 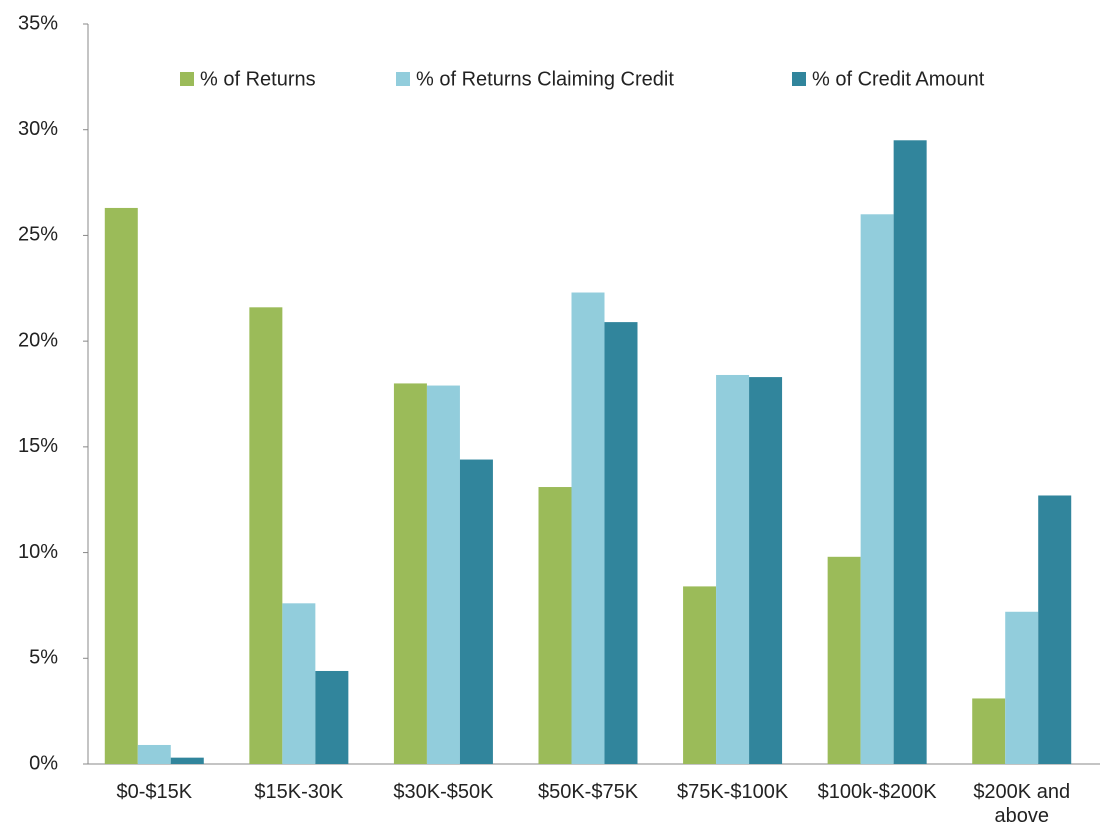 I want to click on y-tick-label: 20%, so click(x=38, y=340).